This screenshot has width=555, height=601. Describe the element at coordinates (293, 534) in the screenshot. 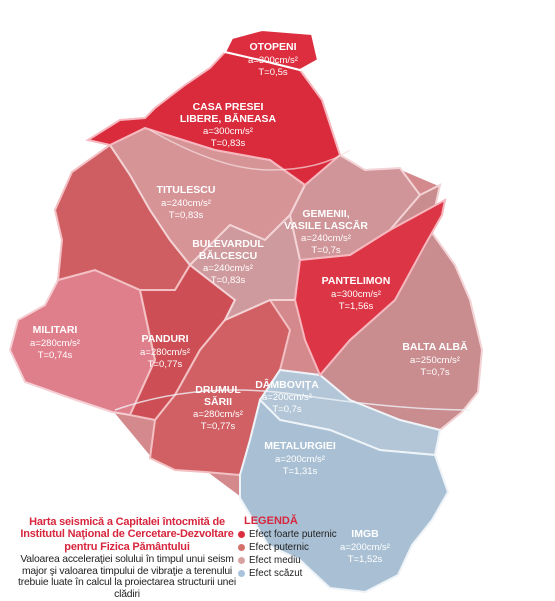

I see `legend-item-label: Efect foarte puternic` at that location.